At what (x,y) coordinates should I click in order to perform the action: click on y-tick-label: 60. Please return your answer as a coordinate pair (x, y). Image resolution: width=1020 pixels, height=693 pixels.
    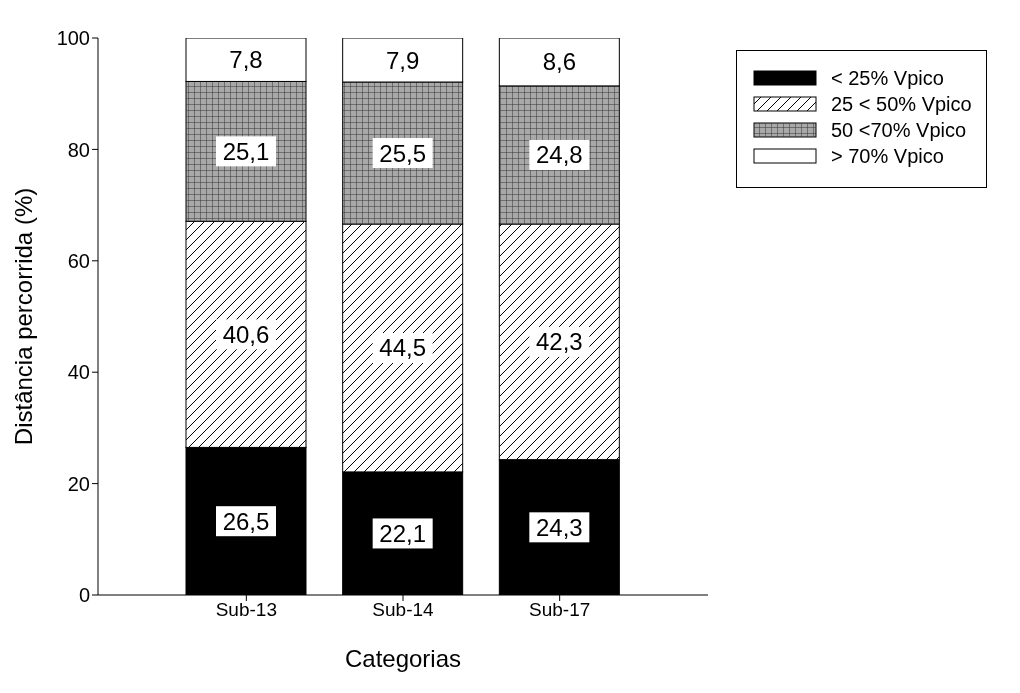
    Looking at the image, I should click on (78, 260).